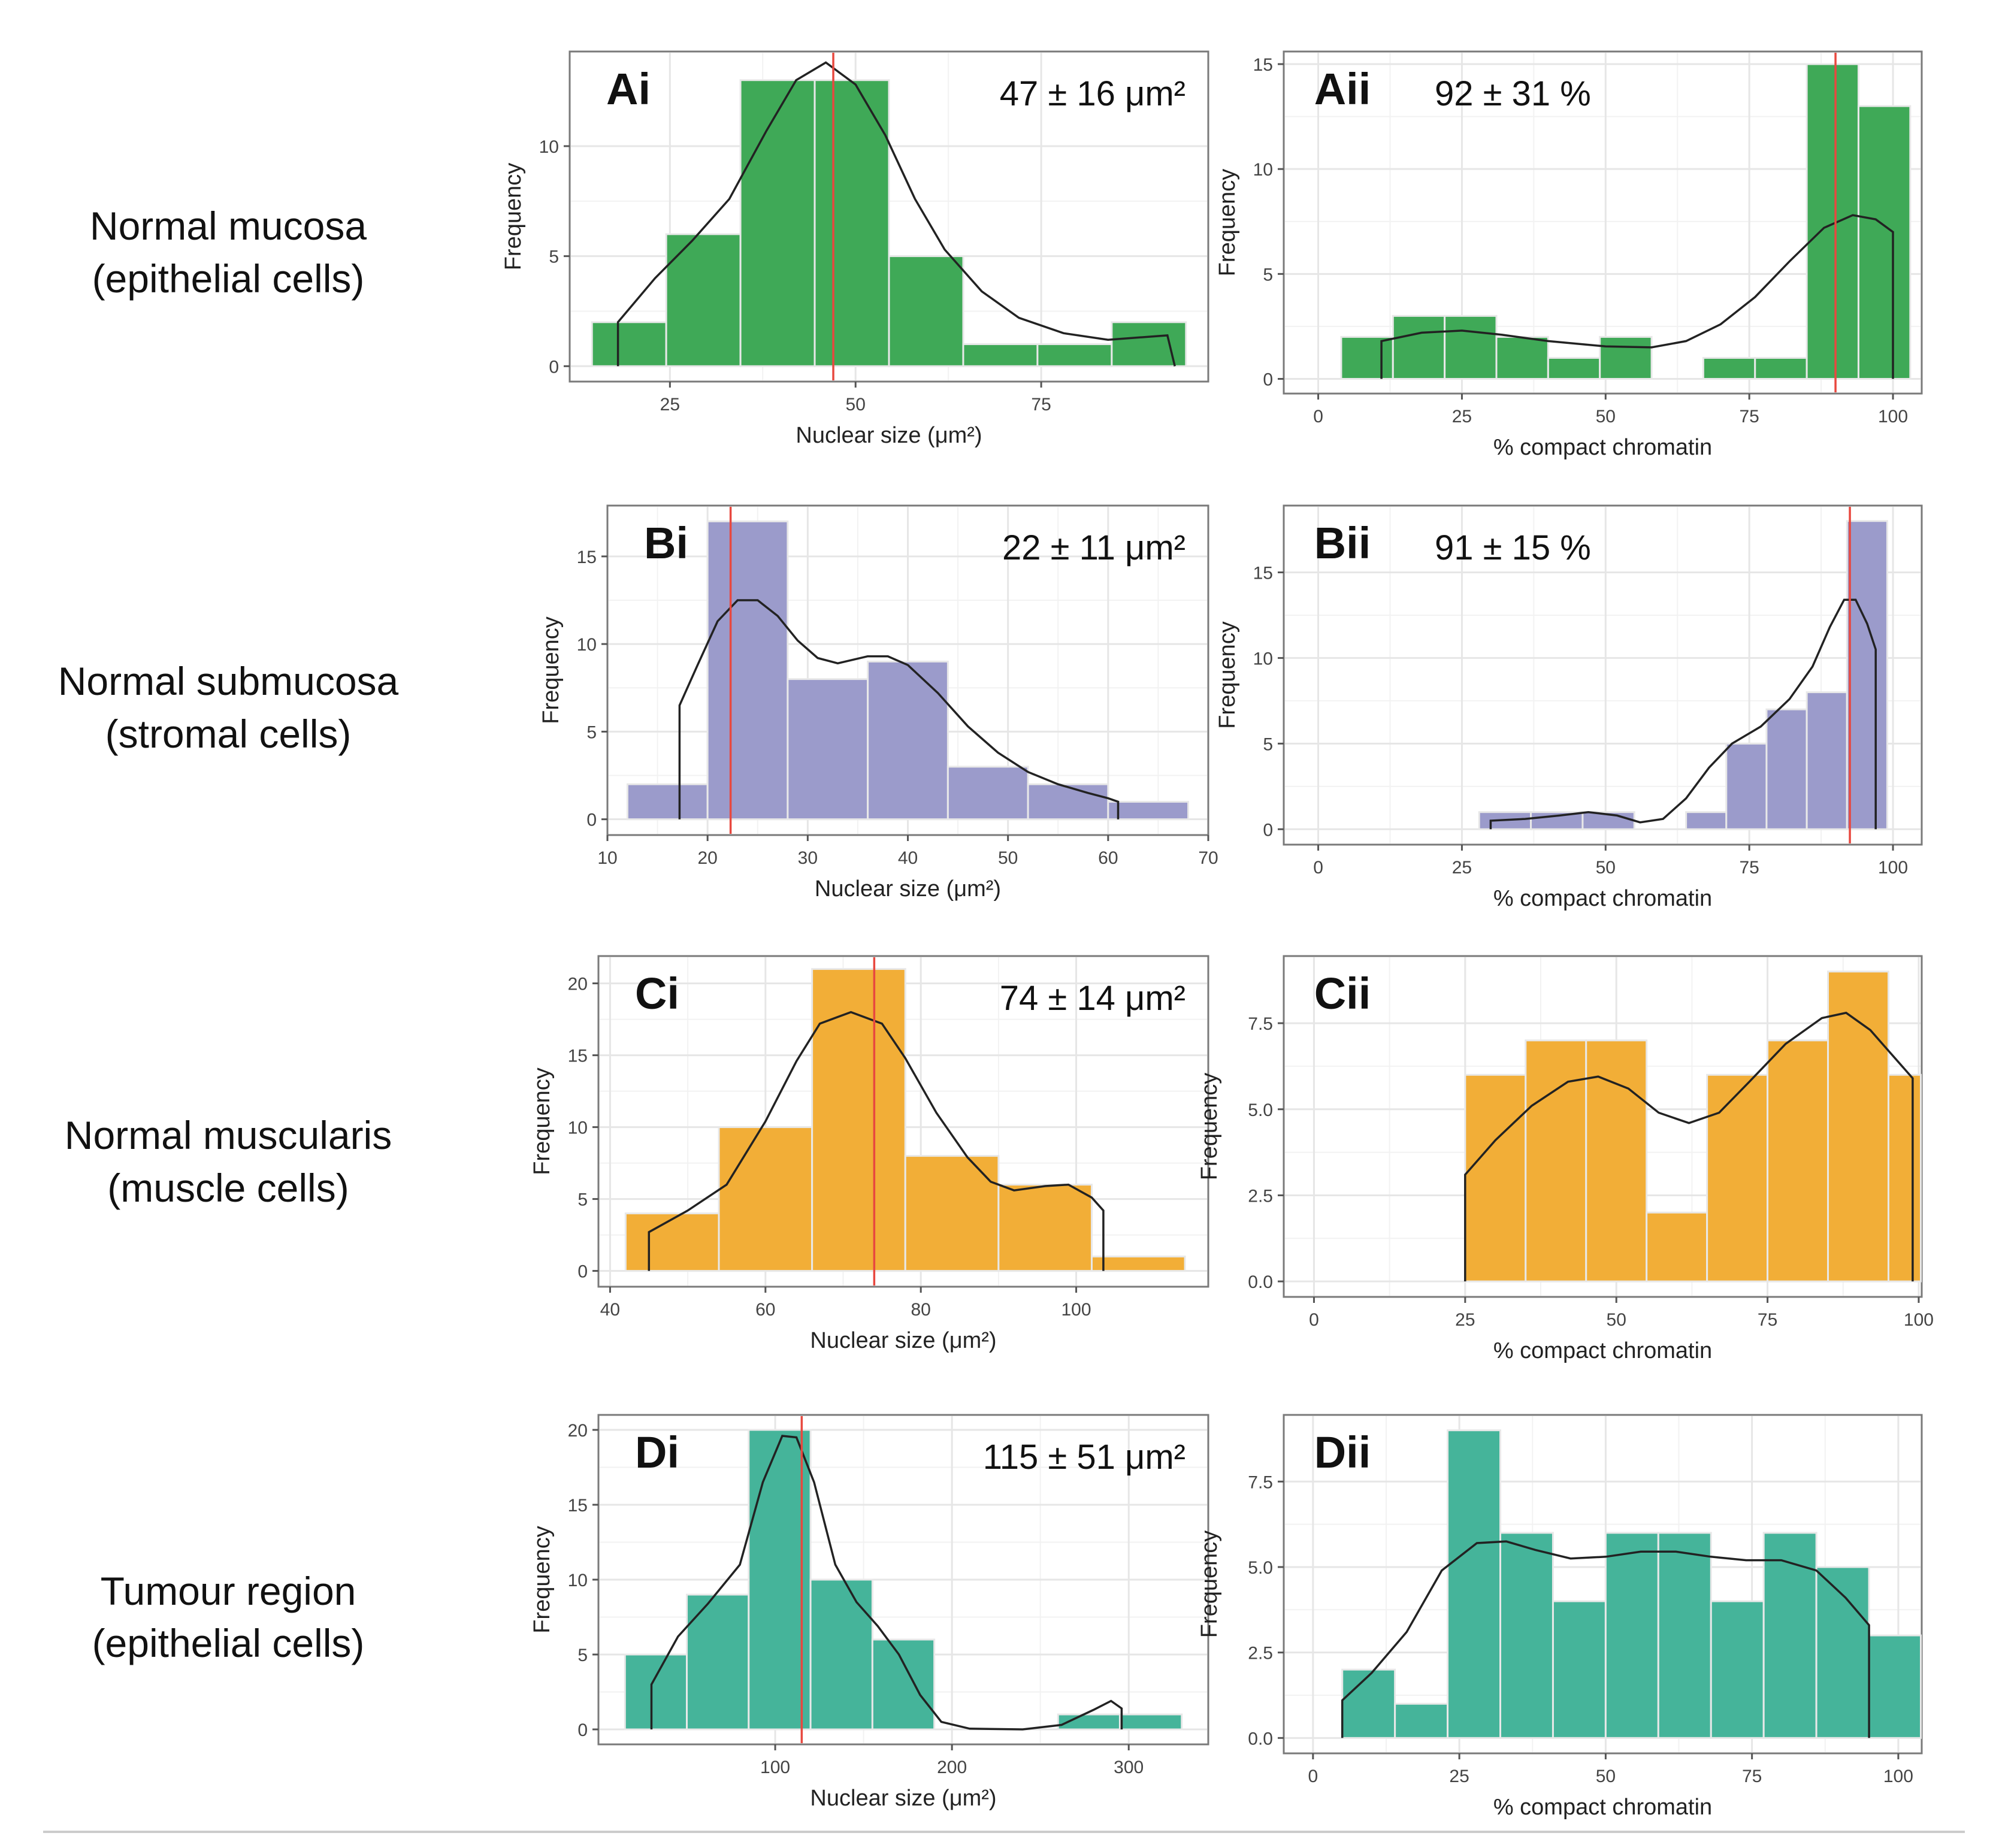  Describe the element at coordinates (1749, 417) in the screenshot. I see `x-tick-label: 75` at that location.